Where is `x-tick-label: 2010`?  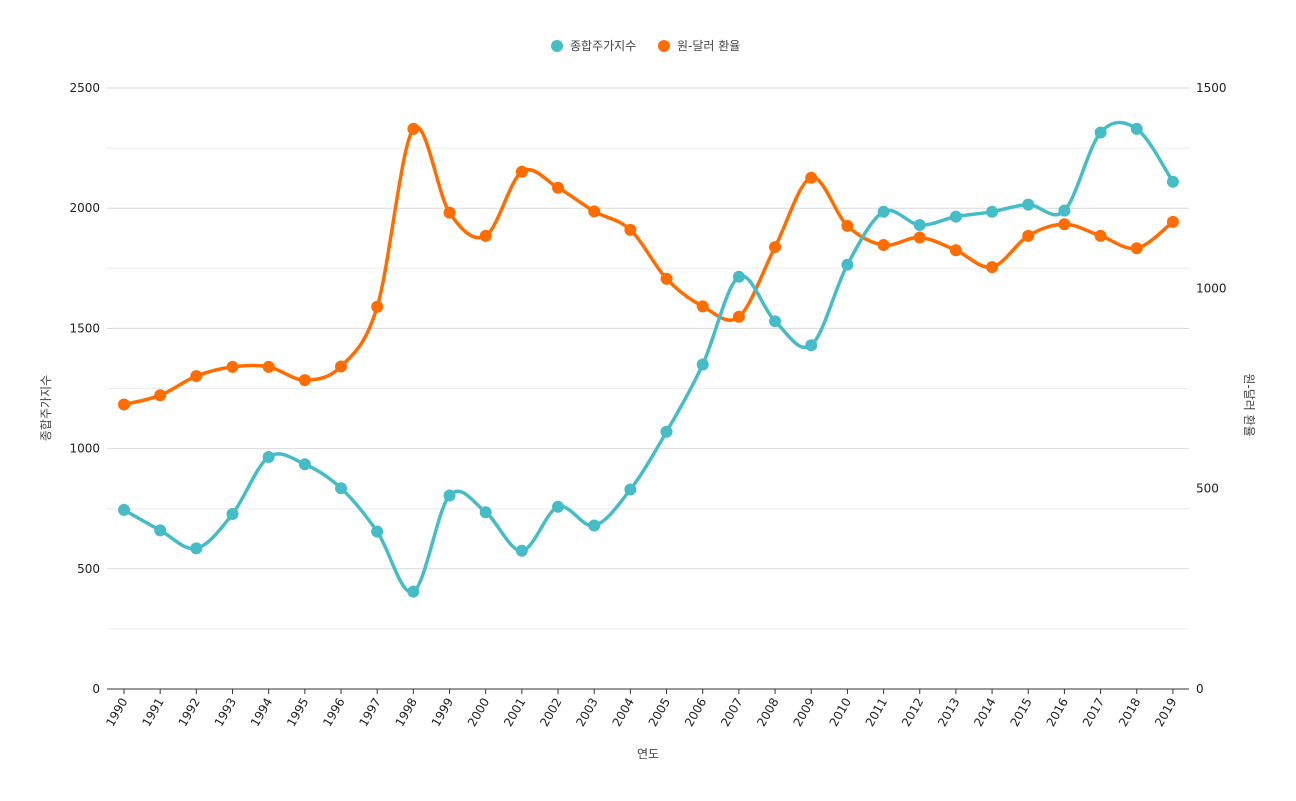
x-tick-label: 2010 is located at coordinates (840, 712).